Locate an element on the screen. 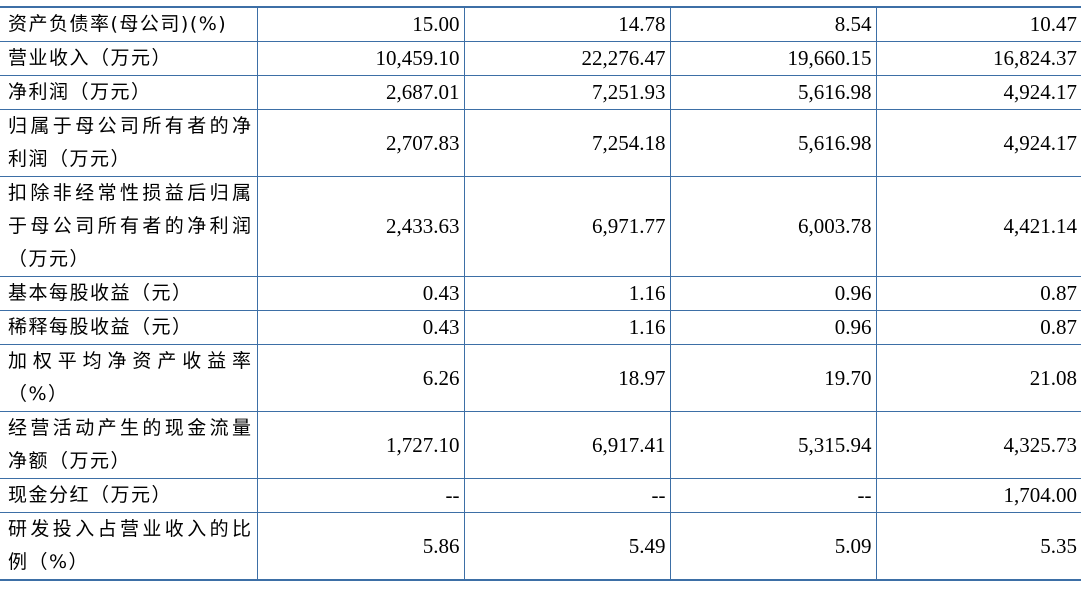  value-cell: 5.86 is located at coordinates (360, 545).